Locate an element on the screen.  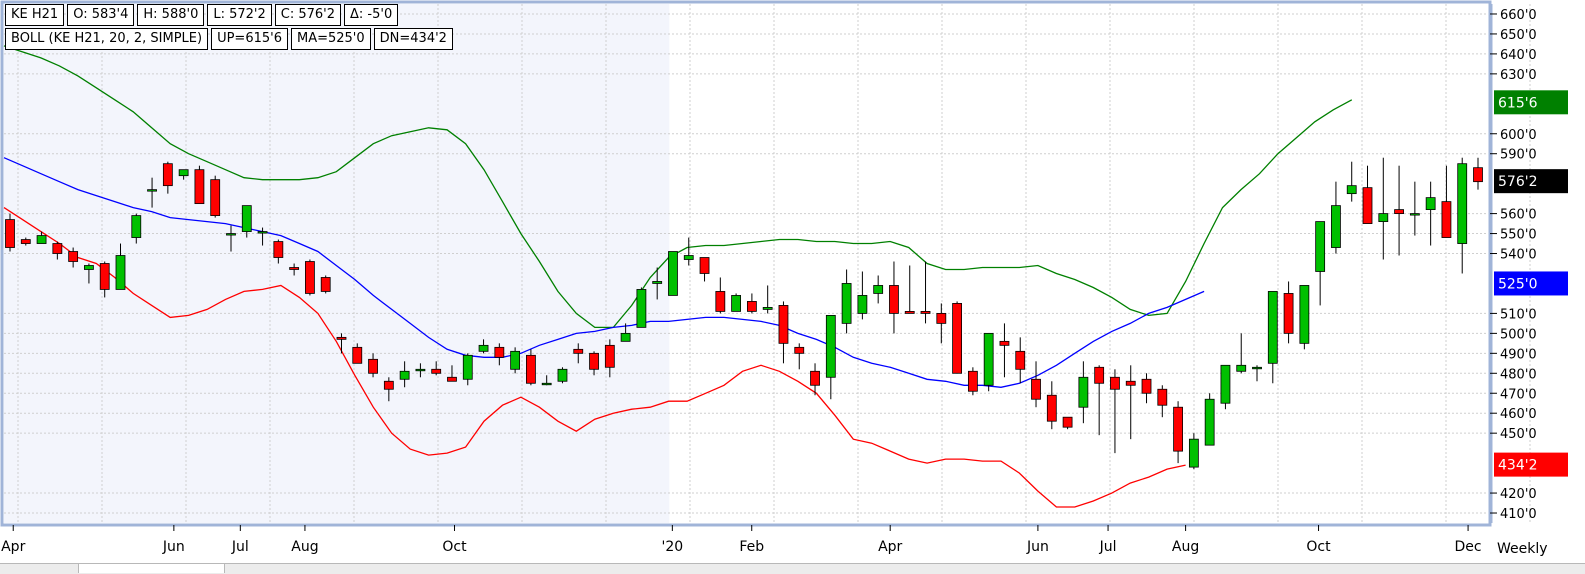
time-tick-label: Apr is located at coordinates (890, 547).